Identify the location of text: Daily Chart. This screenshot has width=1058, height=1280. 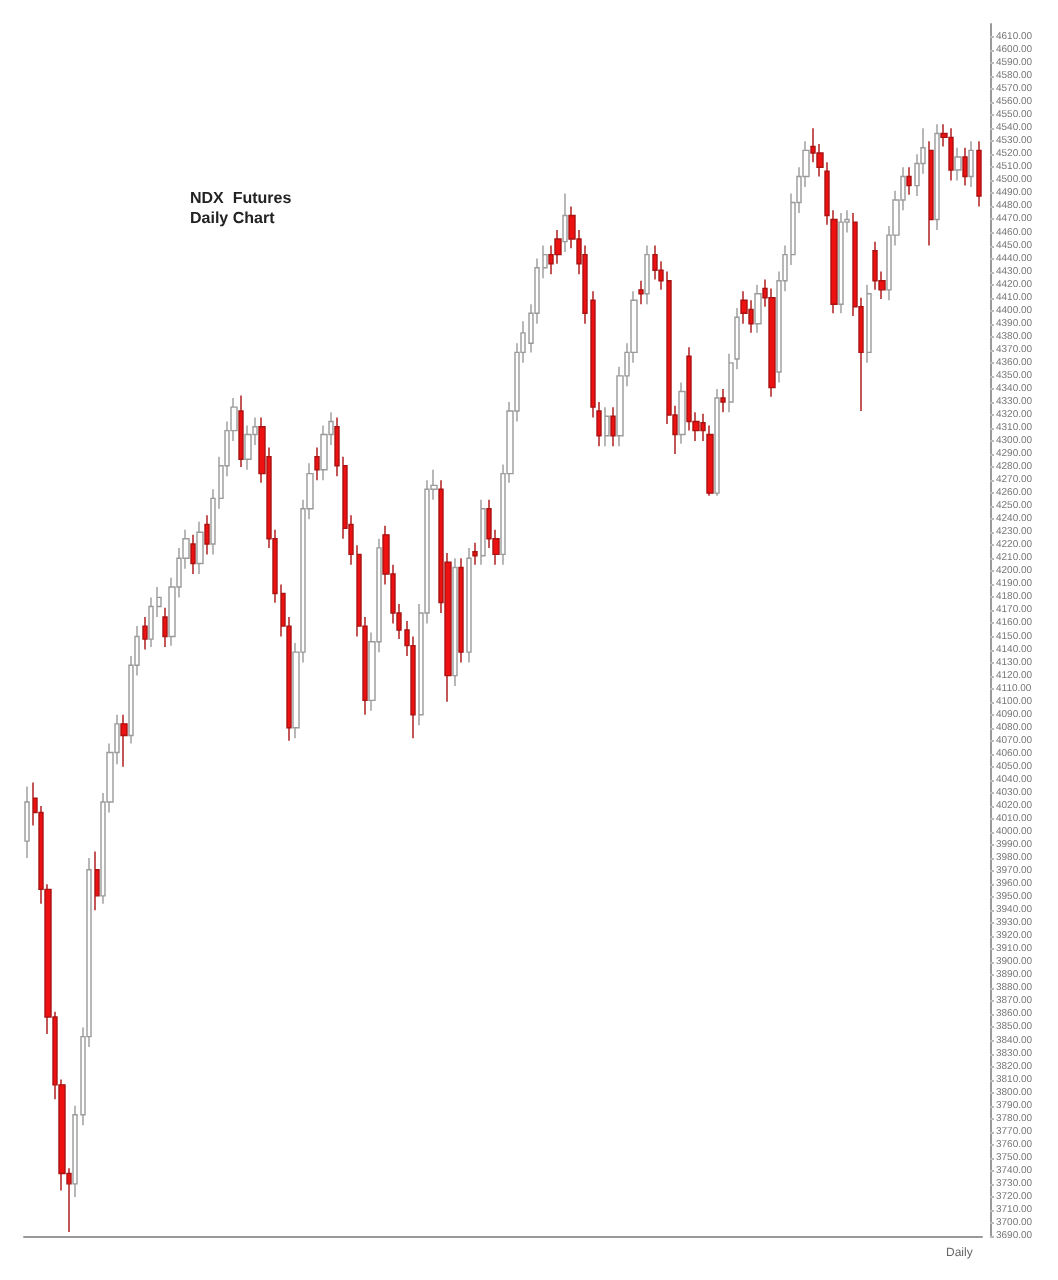
(233, 218).